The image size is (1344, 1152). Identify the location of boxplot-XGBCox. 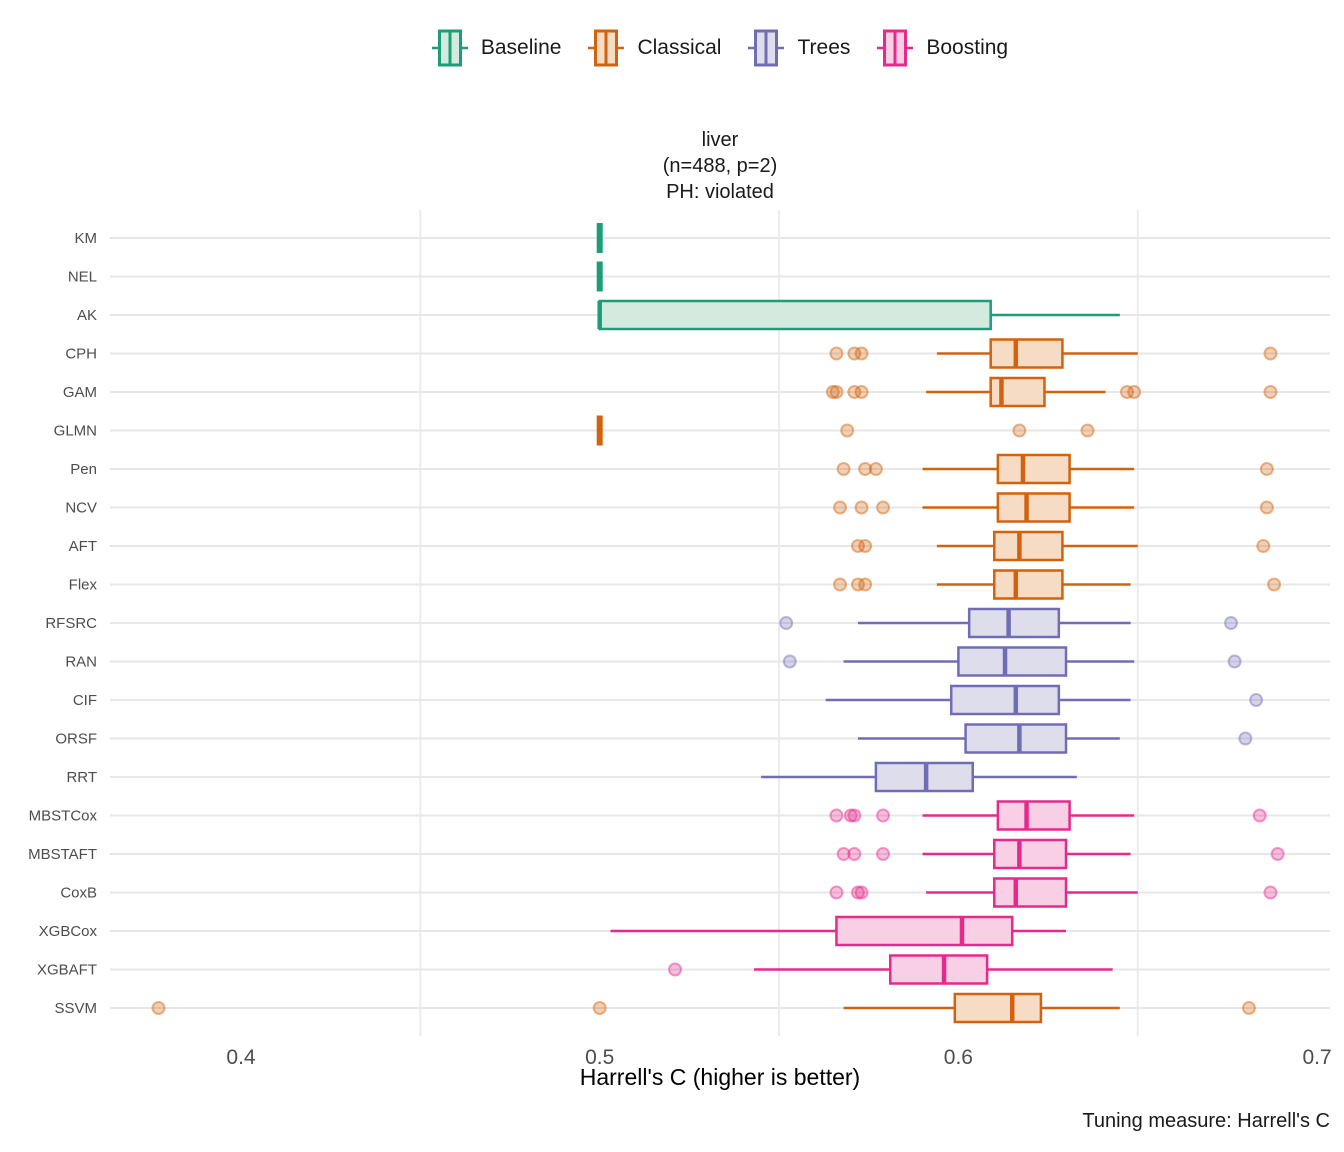
(838, 931).